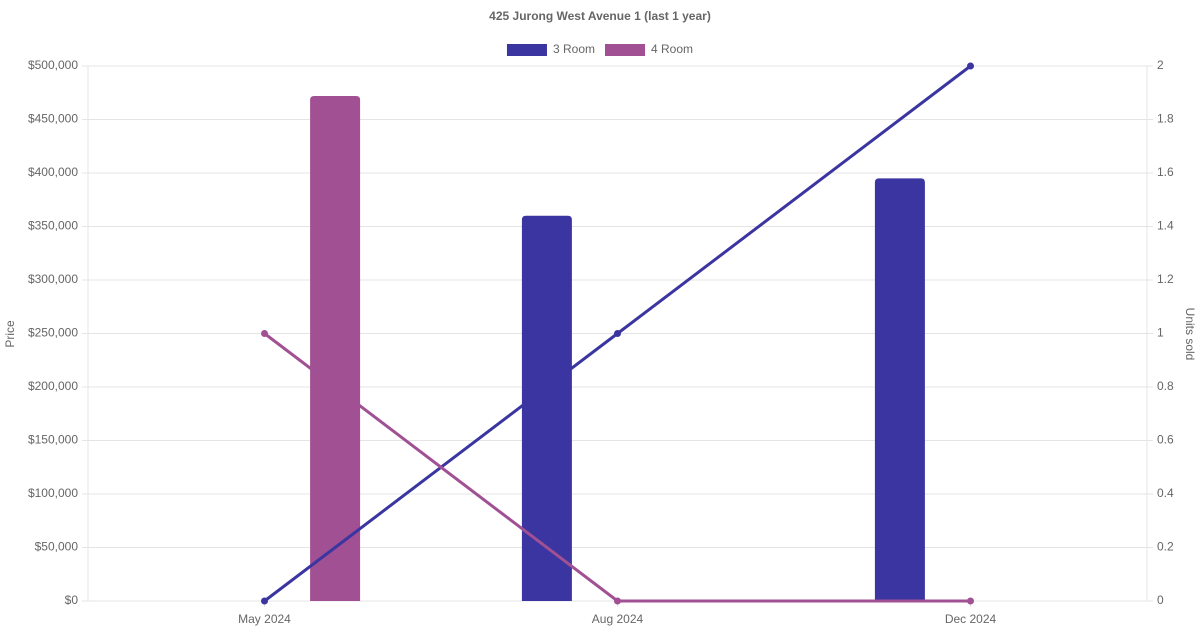 This screenshot has width=1200, height=630. What do you see at coordinates (1160, 65) in the screenshot?
I see `y2-tick-label: 2` at bounding box center [1160, 65].